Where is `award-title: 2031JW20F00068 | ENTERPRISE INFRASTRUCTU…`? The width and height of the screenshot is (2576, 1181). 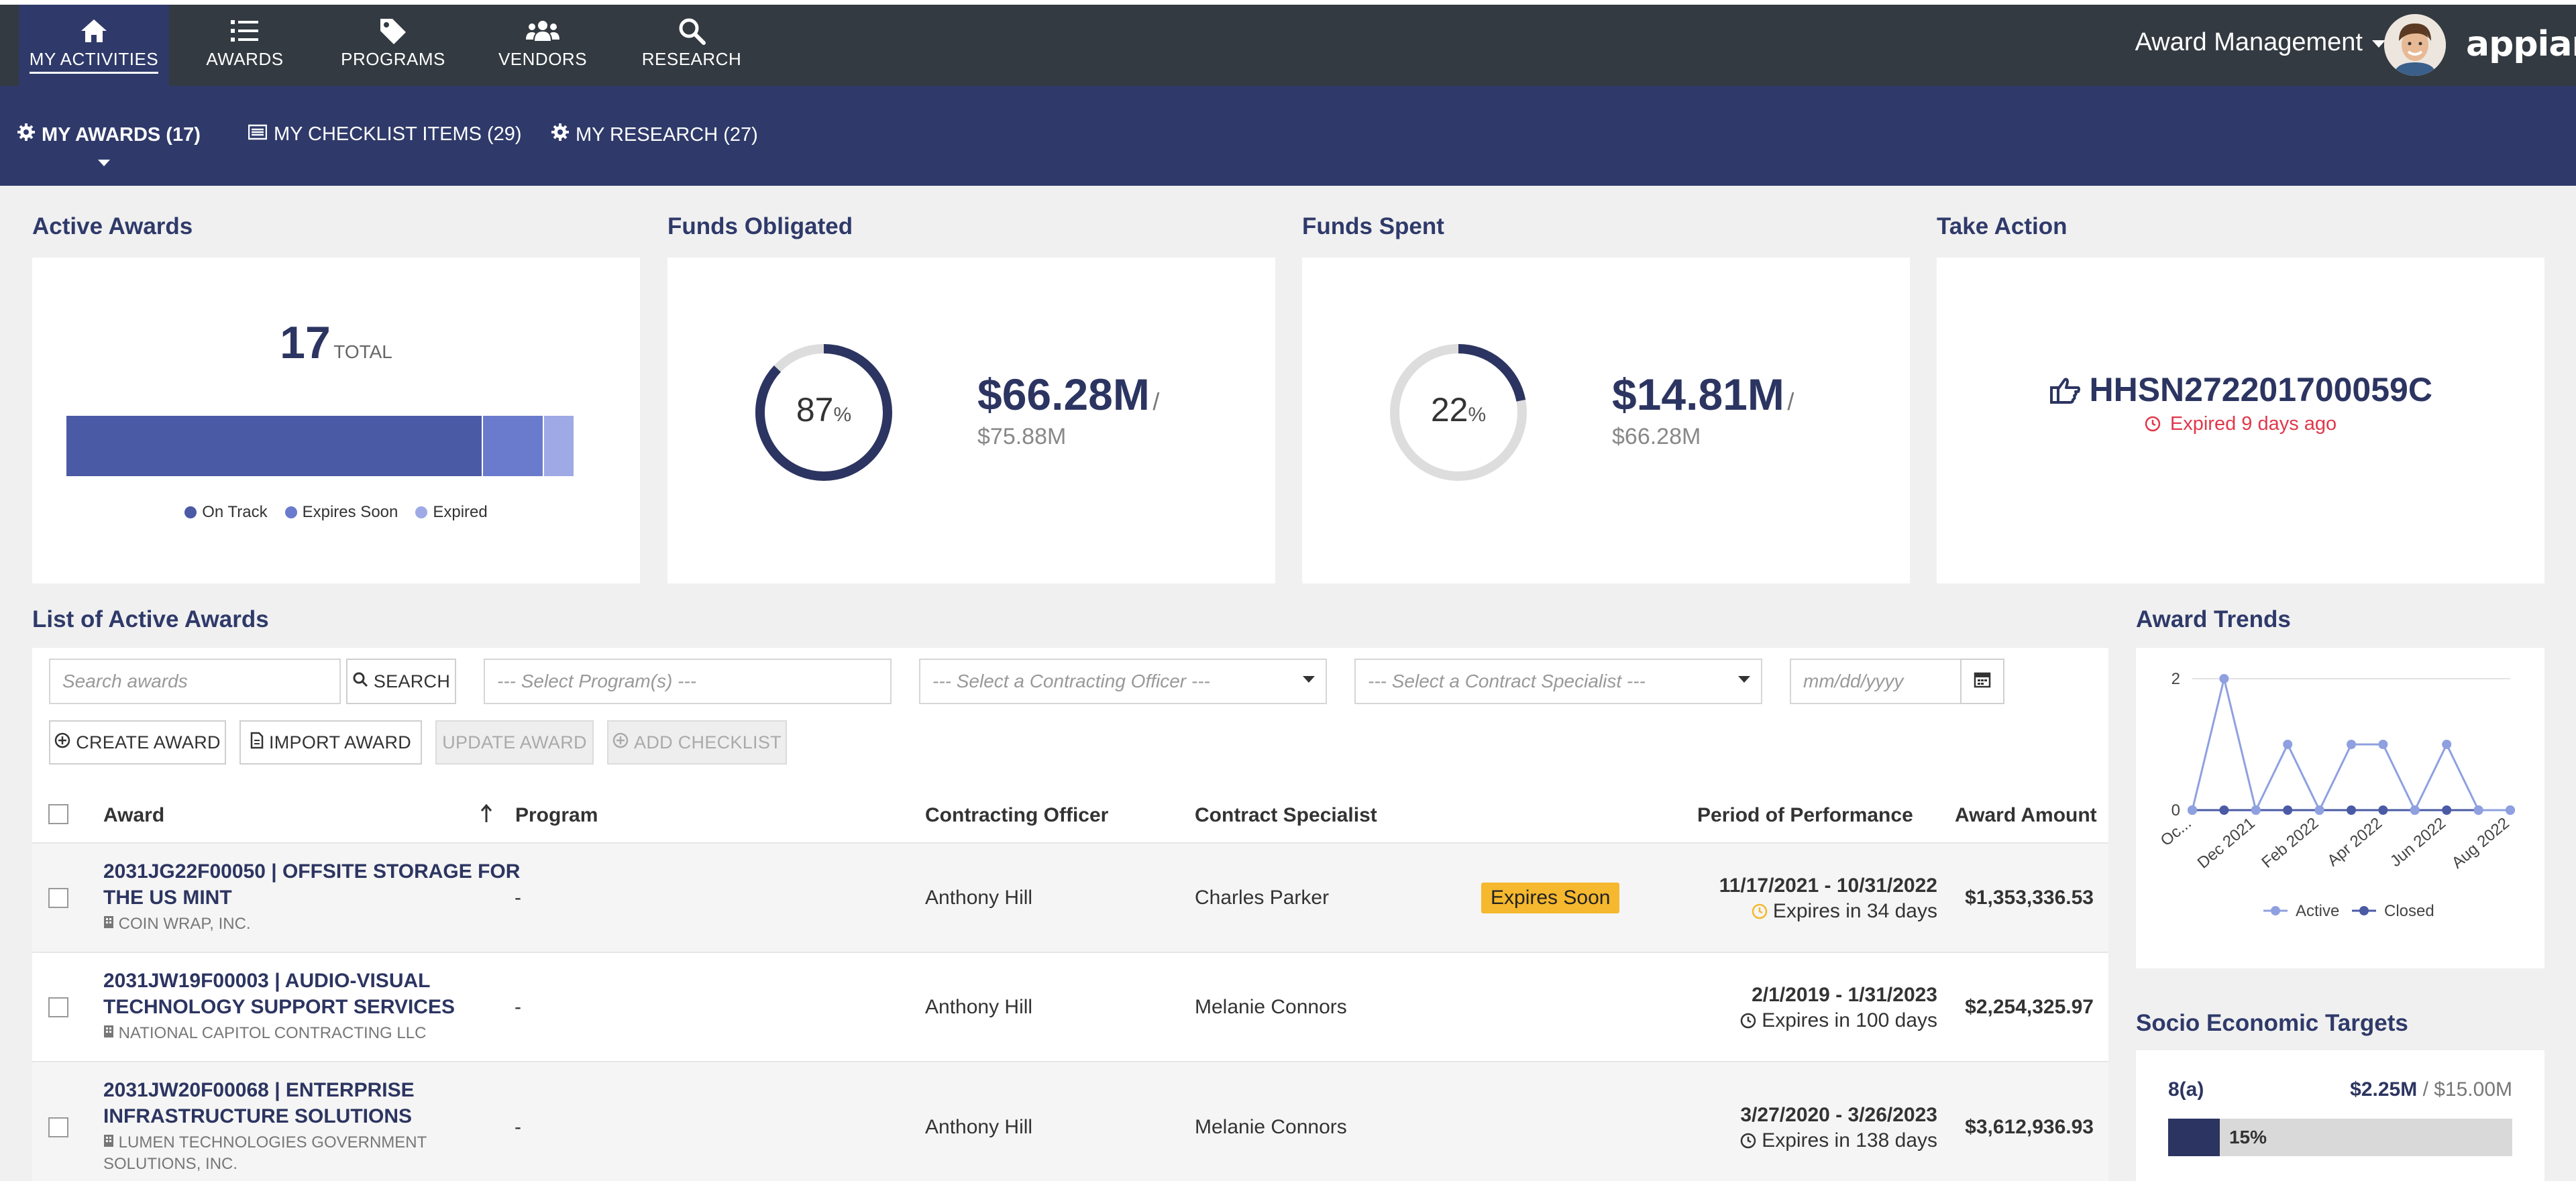
award-title: 2031JW20F00068 | ENTERPRISE INFRASTRUCTU… is located at coordinates (259, 1103).